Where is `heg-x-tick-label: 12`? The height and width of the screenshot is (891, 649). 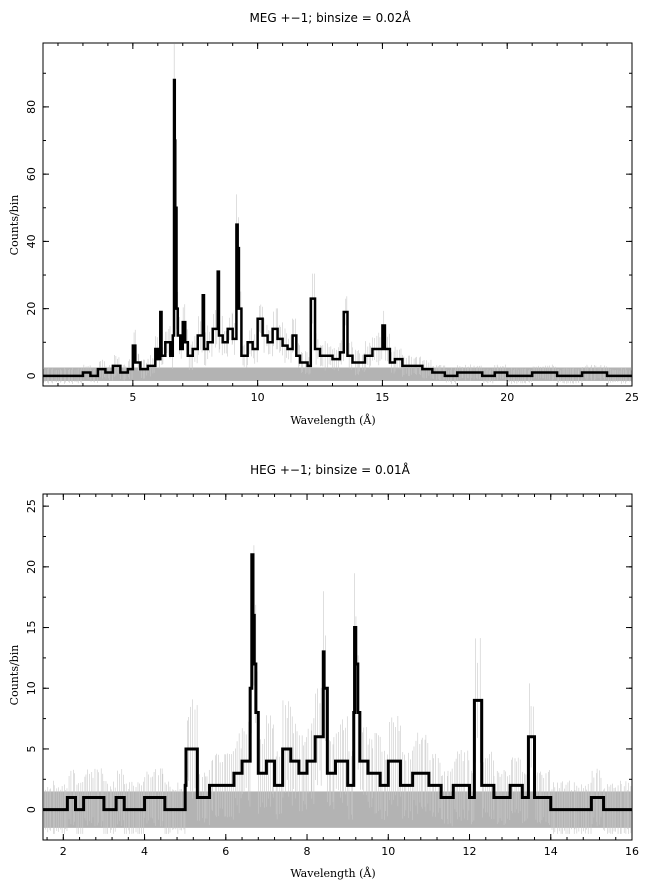
heg-x-tick-label: 12 is located at coordinates (470, 851).